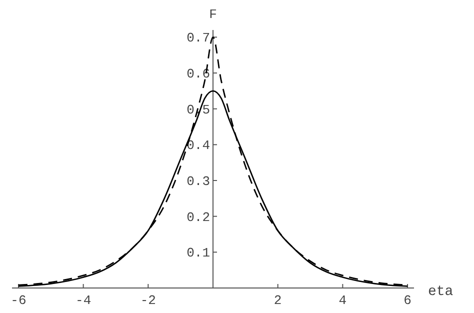 Image resolution: width=474 pixels, height=313 pixels. Describe the element at coordinates (198, 253) in the screenshot. I see `y-tick-label: 0.1` at that location.